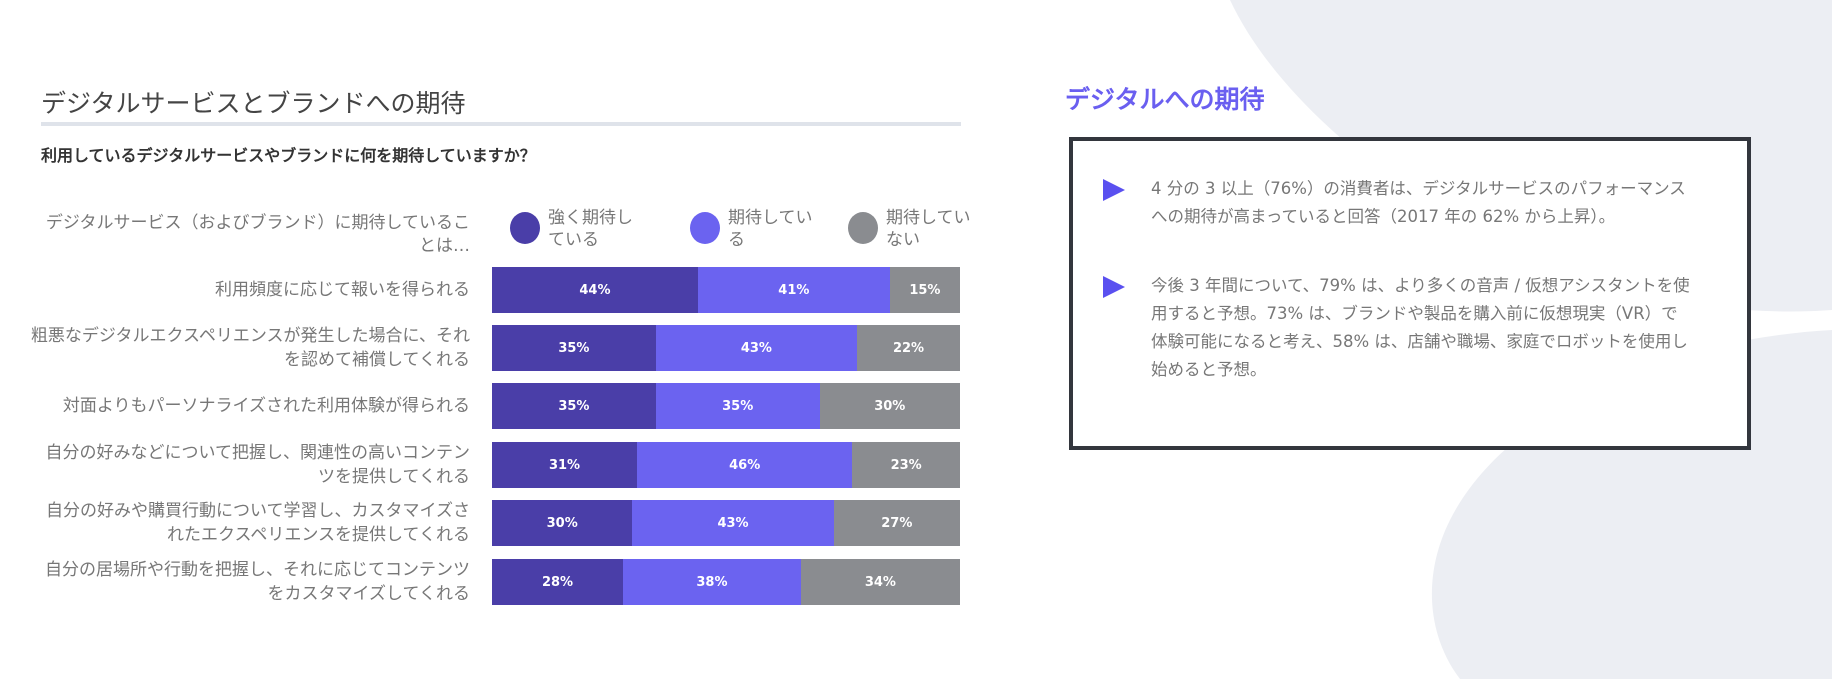 Image resolution: width=1832 pixels, height=679 pixels. Describe the element at coordinates (793, 290) in the screenshot. I see `bar-segment: 41%` at that location.